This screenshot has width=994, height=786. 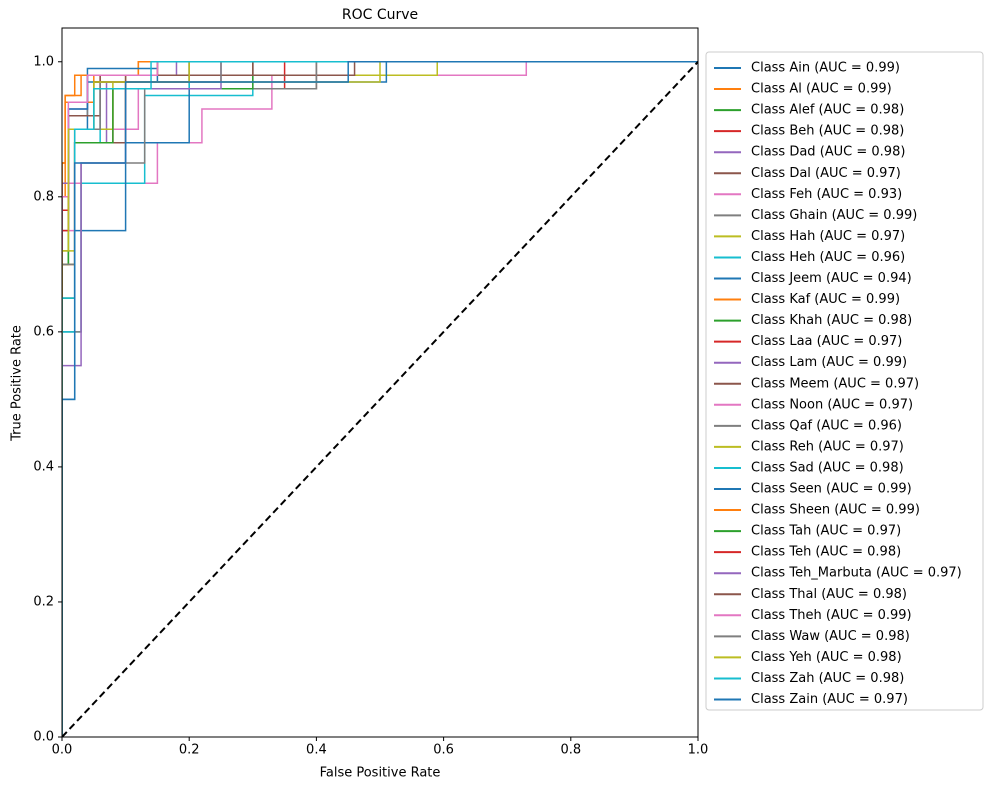 What do you see at coordinates (826, 341) in the screenshot?
I see `legend-label: Class Laa (AUC = 0.97)` at bounding box center [826, 341].